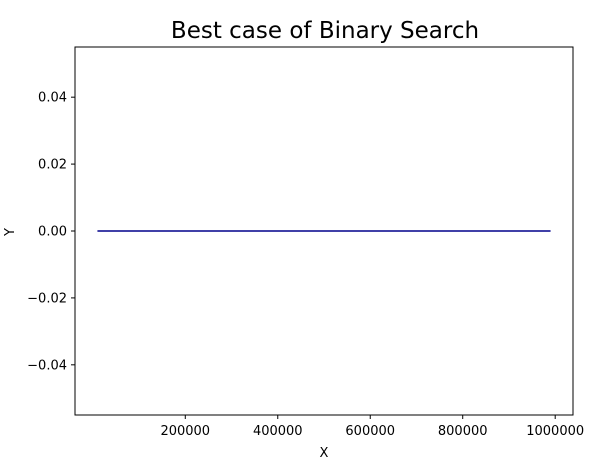 Image resolution: width=595 pixels, height=466 pixels. I want to click on y-tick-label: 0.00, so click(52, 232).